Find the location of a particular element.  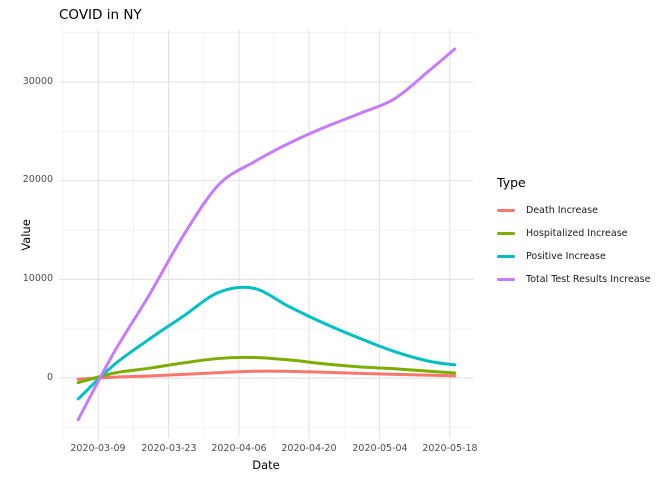

legend-item: Death Increase is located at coordinates (582, 210).